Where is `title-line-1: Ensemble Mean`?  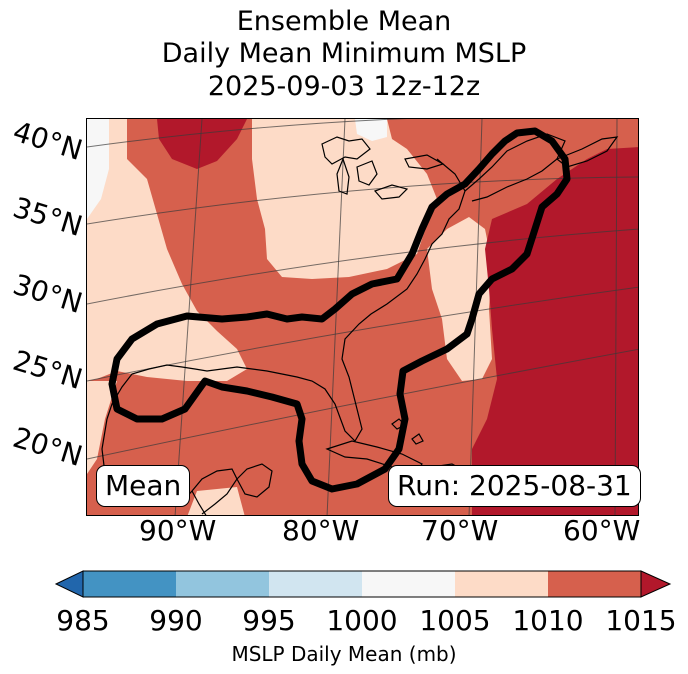
title-line-1: Ensemble Mean is located at coordinates (344, 21).